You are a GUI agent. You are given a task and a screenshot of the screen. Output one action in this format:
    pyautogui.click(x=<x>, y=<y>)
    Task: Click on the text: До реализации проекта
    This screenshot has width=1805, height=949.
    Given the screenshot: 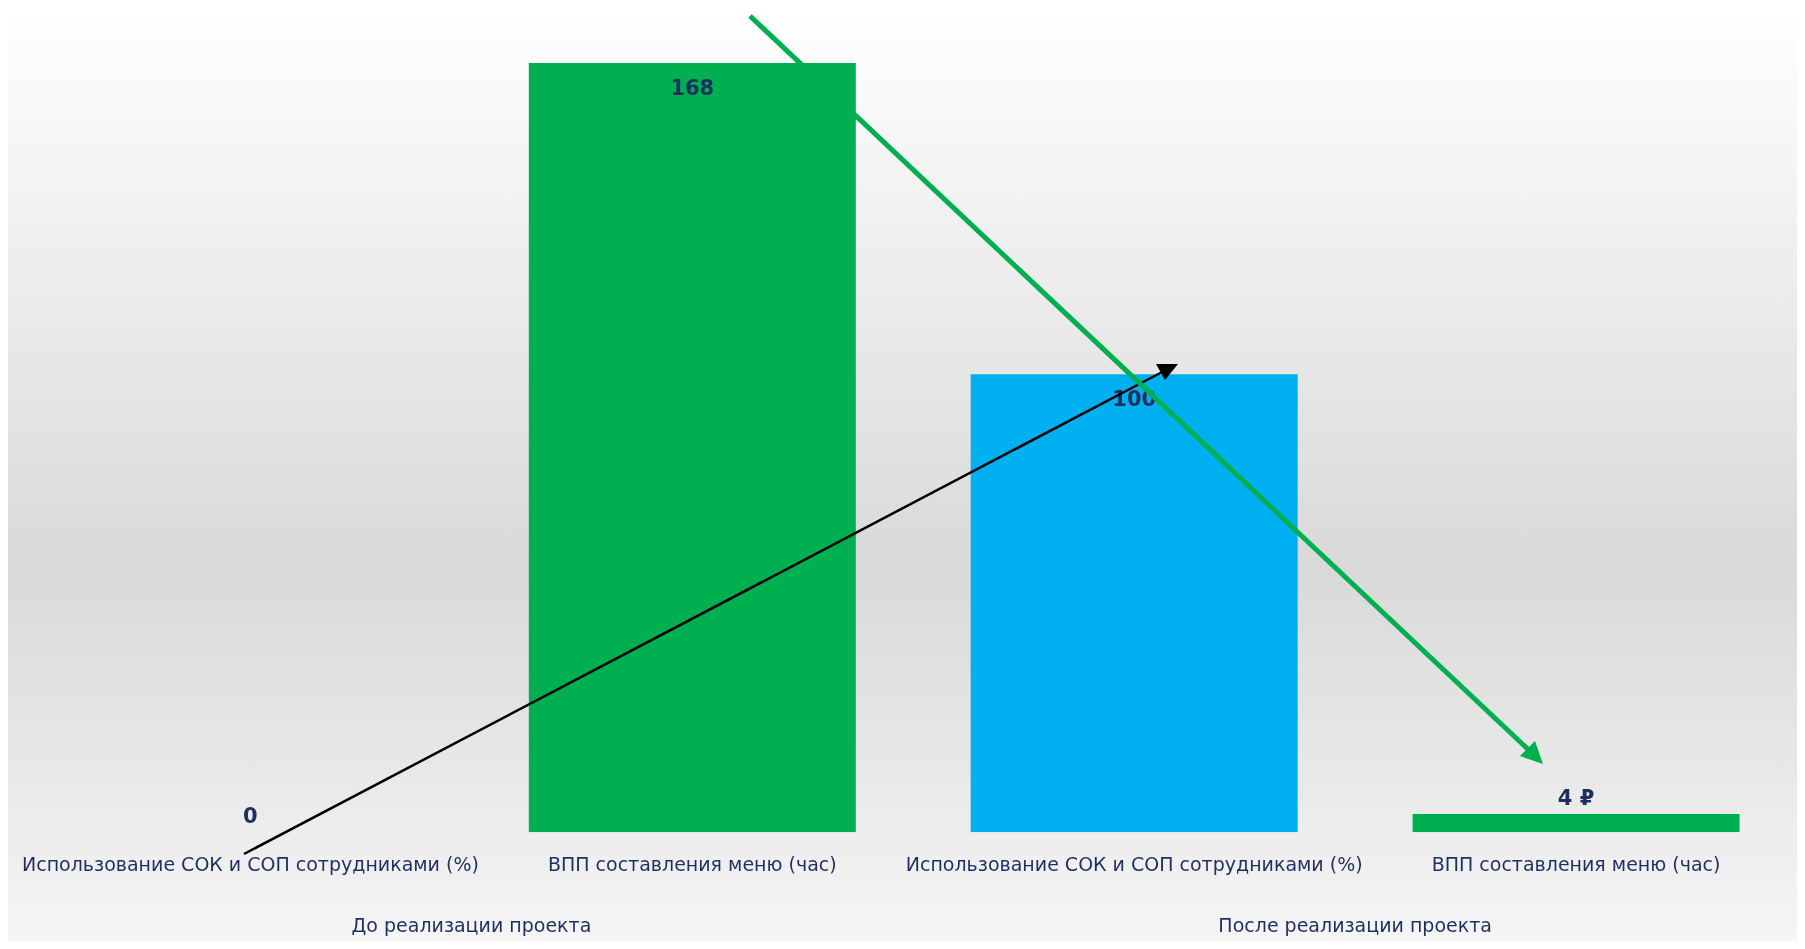 What is the action you would take?
    pyautogui.click(x=471, y=925)
    